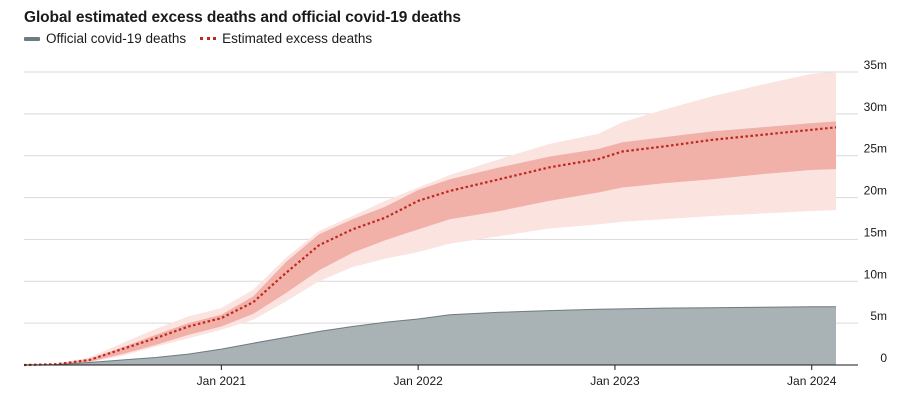 Image resolution: width=906 pixels, height=406 pixels. I want to click on legend-item-excess: Estimated excess deaths, so click(286, 38).